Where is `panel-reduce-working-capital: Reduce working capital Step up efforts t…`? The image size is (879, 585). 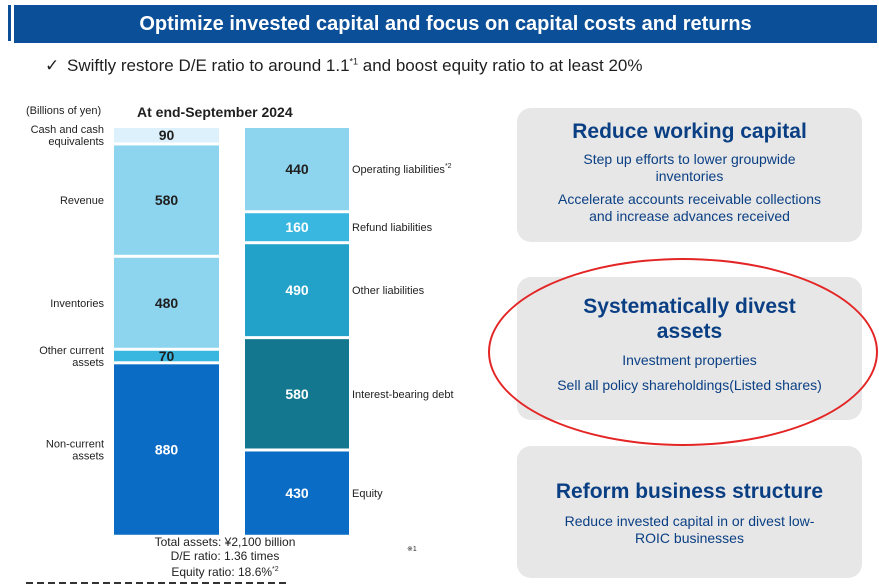 panel-reduce-working-capital: Reduce working capital Step up efforts t… is located at coordinates (689, 175).